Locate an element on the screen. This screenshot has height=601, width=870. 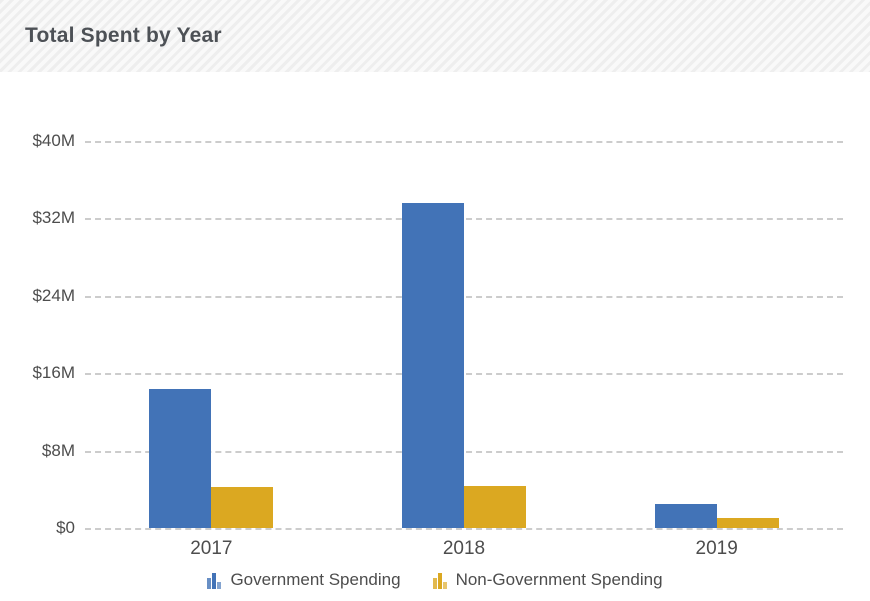
x-axis-tick-label-2018: 2018 is located at coordinates (464, 548).